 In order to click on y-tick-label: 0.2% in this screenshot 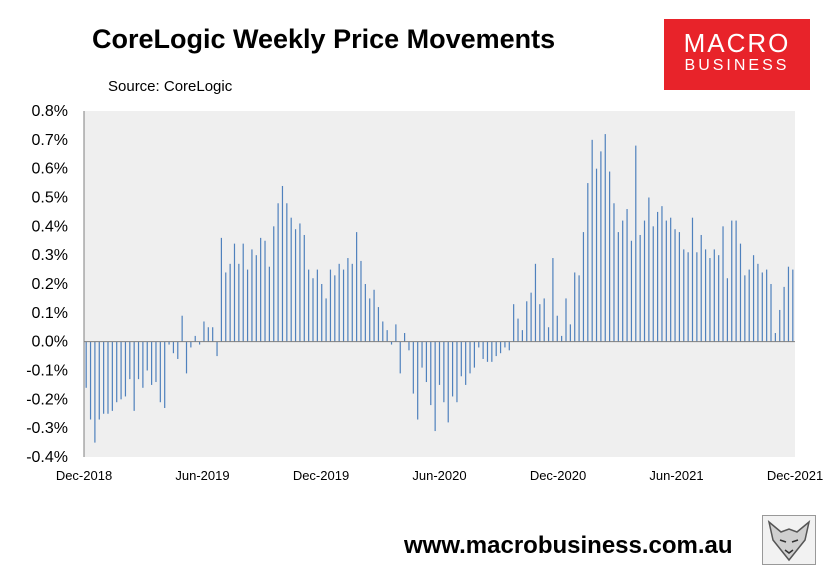, I will do `click(50, 284)`.